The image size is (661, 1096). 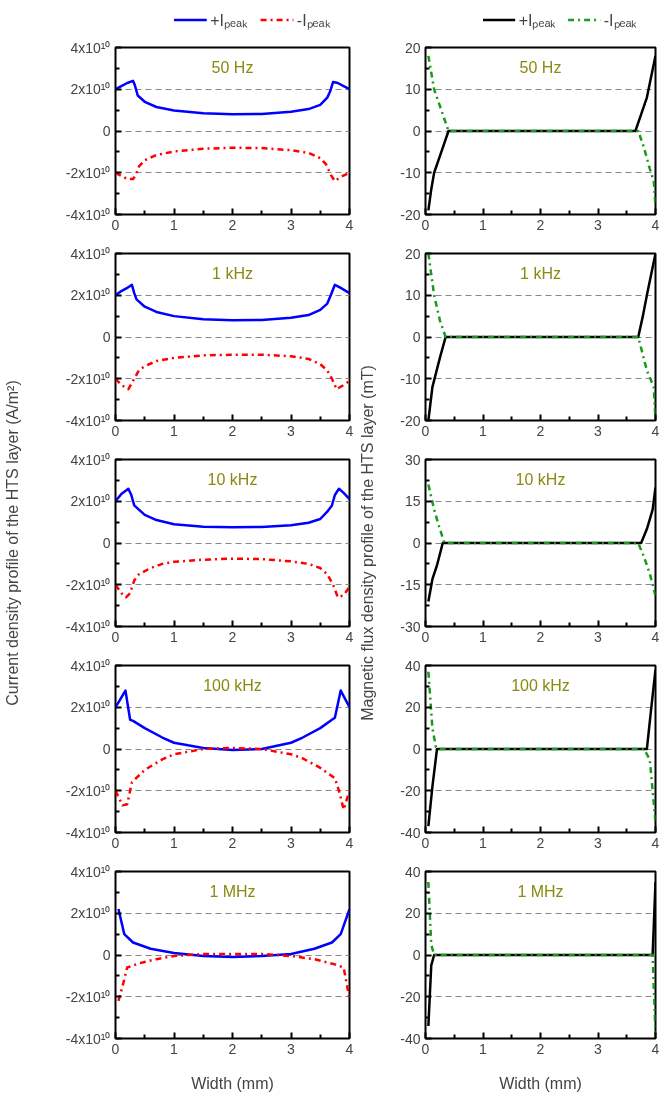 I want to click on y-tick-label: 15, so click(x=412, y=501).